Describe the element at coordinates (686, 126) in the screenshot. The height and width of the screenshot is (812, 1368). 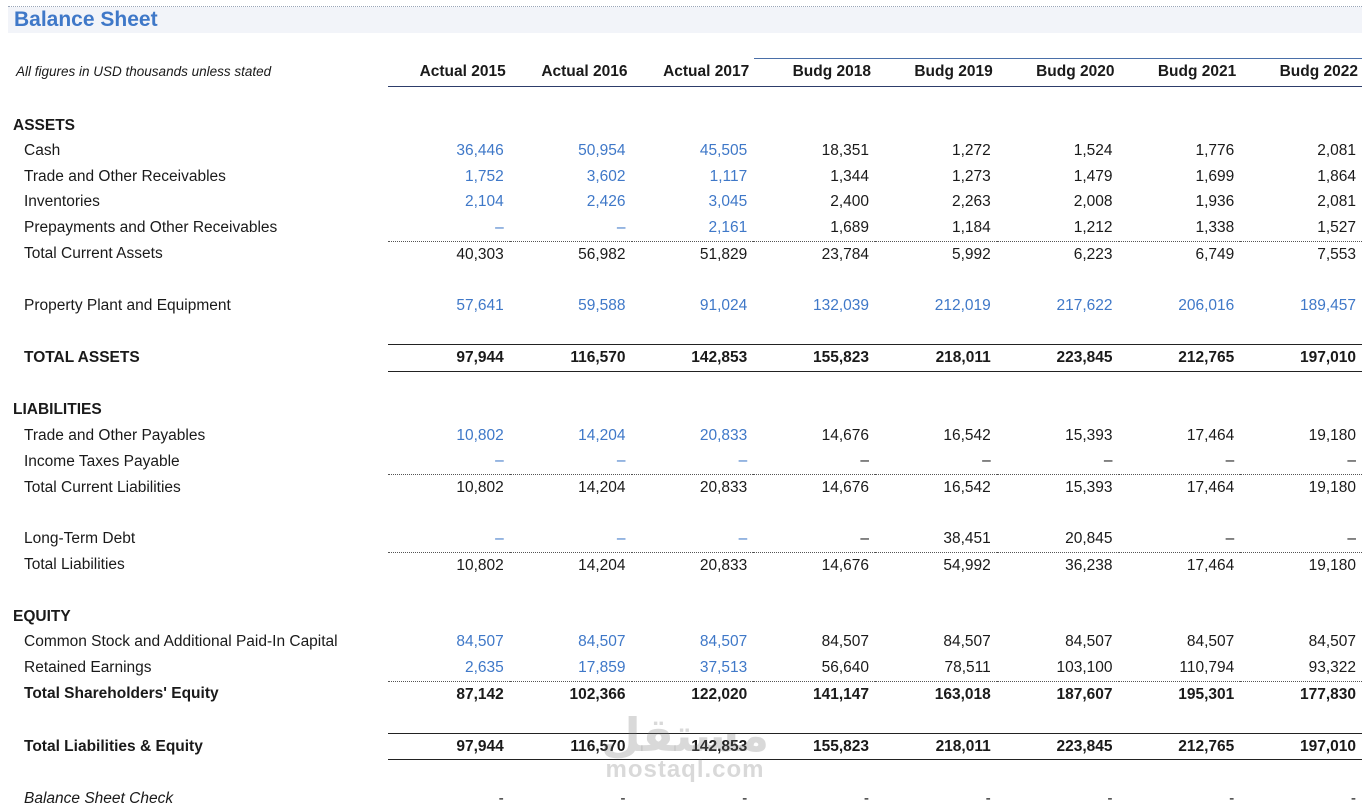
I see `section-header: ASSETS` at that location.